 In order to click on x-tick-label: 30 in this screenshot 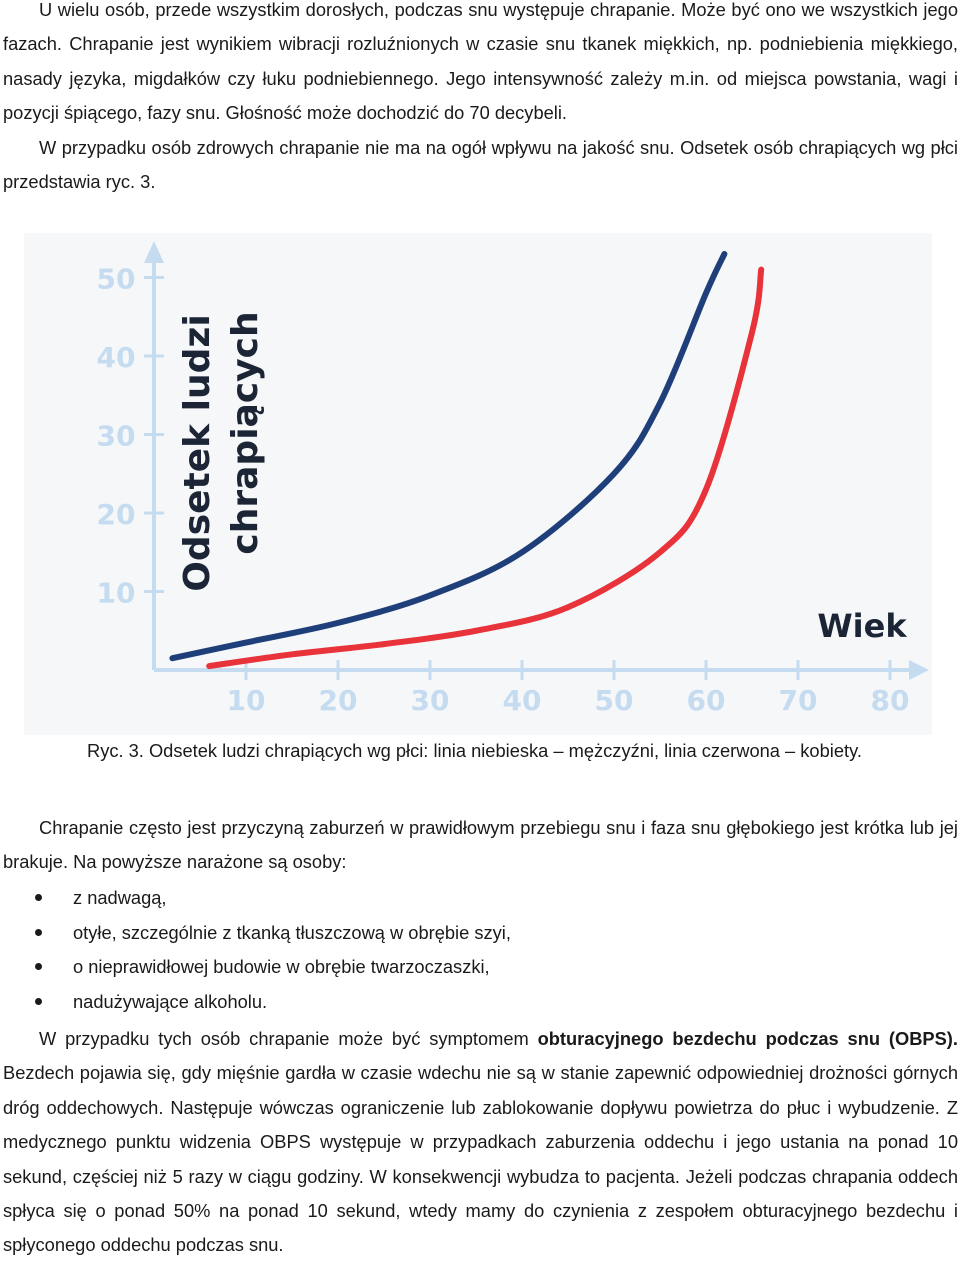, I will do `click(430, 700)`.